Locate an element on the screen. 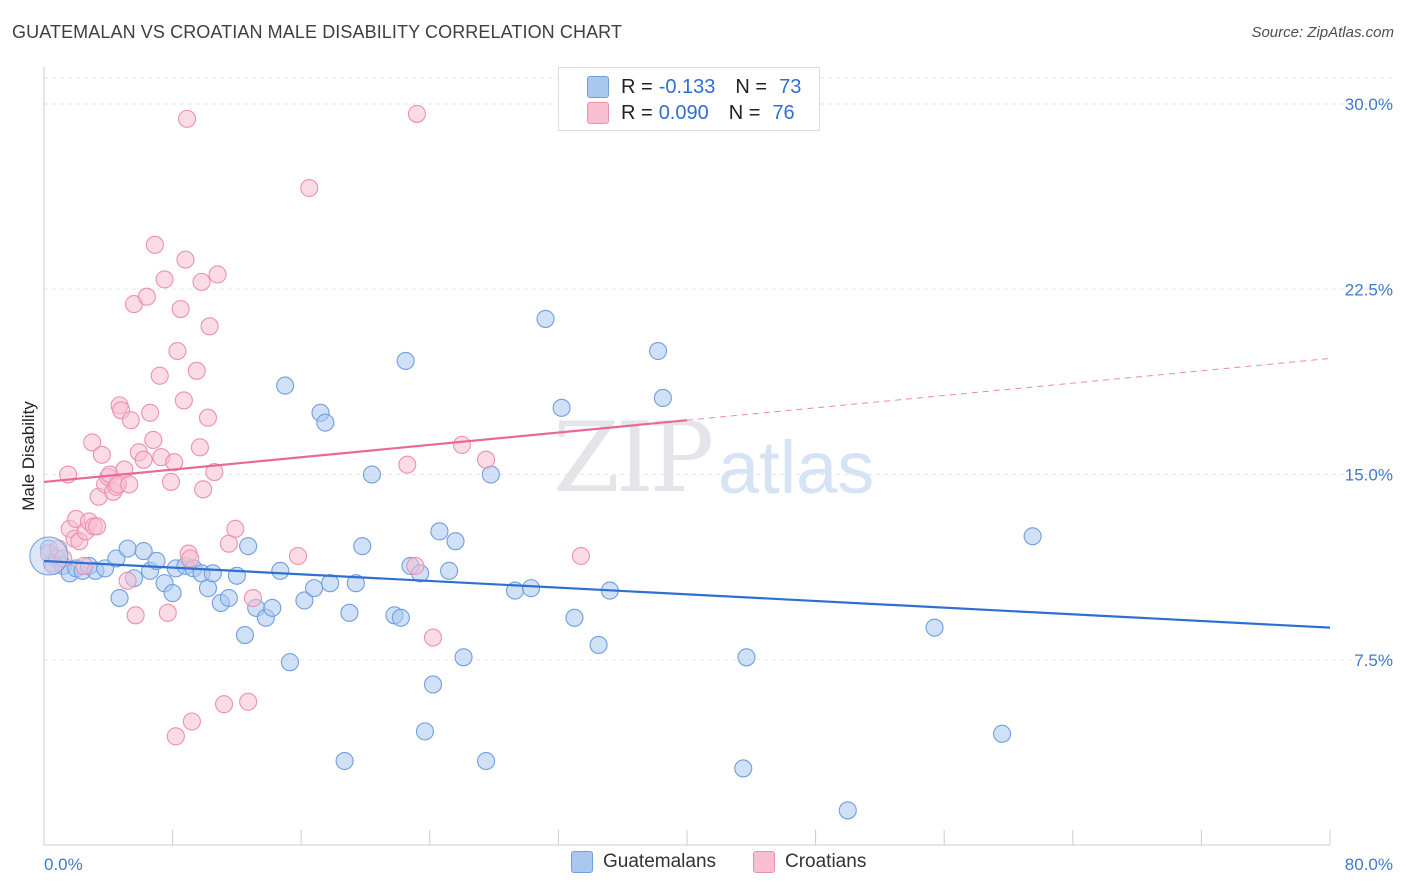 The width and height of the screenshot is (1406, 892). legend-row-croatians: R = 0.090 N = 76 is located at coordinates (691, 113).